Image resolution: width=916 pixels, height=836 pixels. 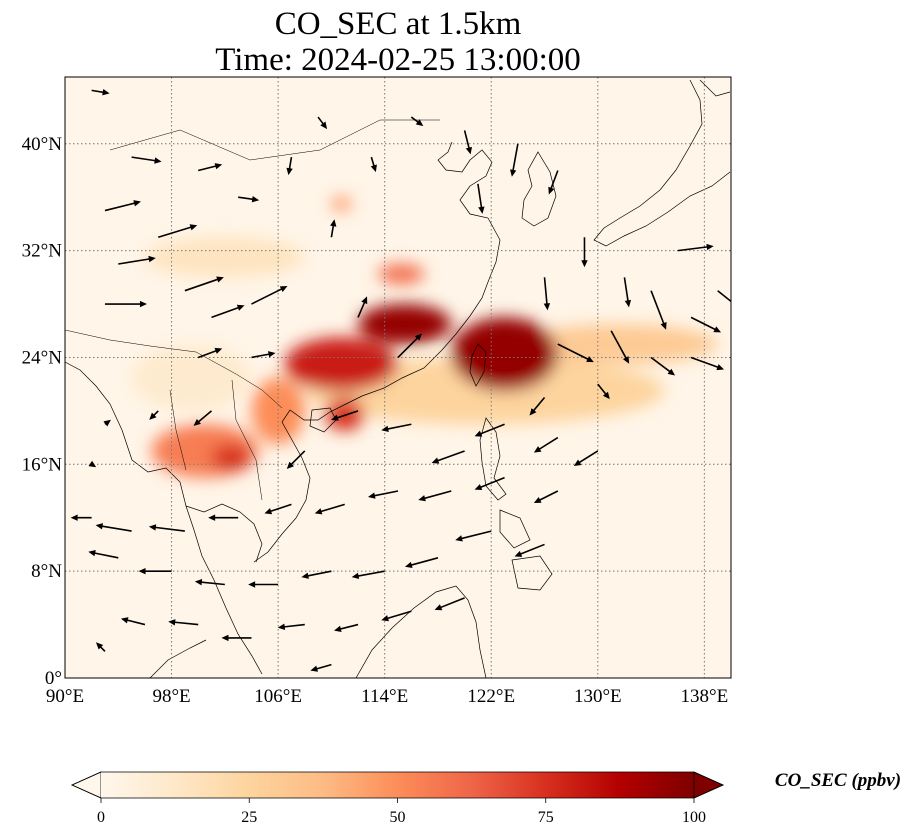 What do you see at coordinates (491, 696) in the screenshot?
I see `lon-tick-label: 122°E` at bounding box center [491, 696].